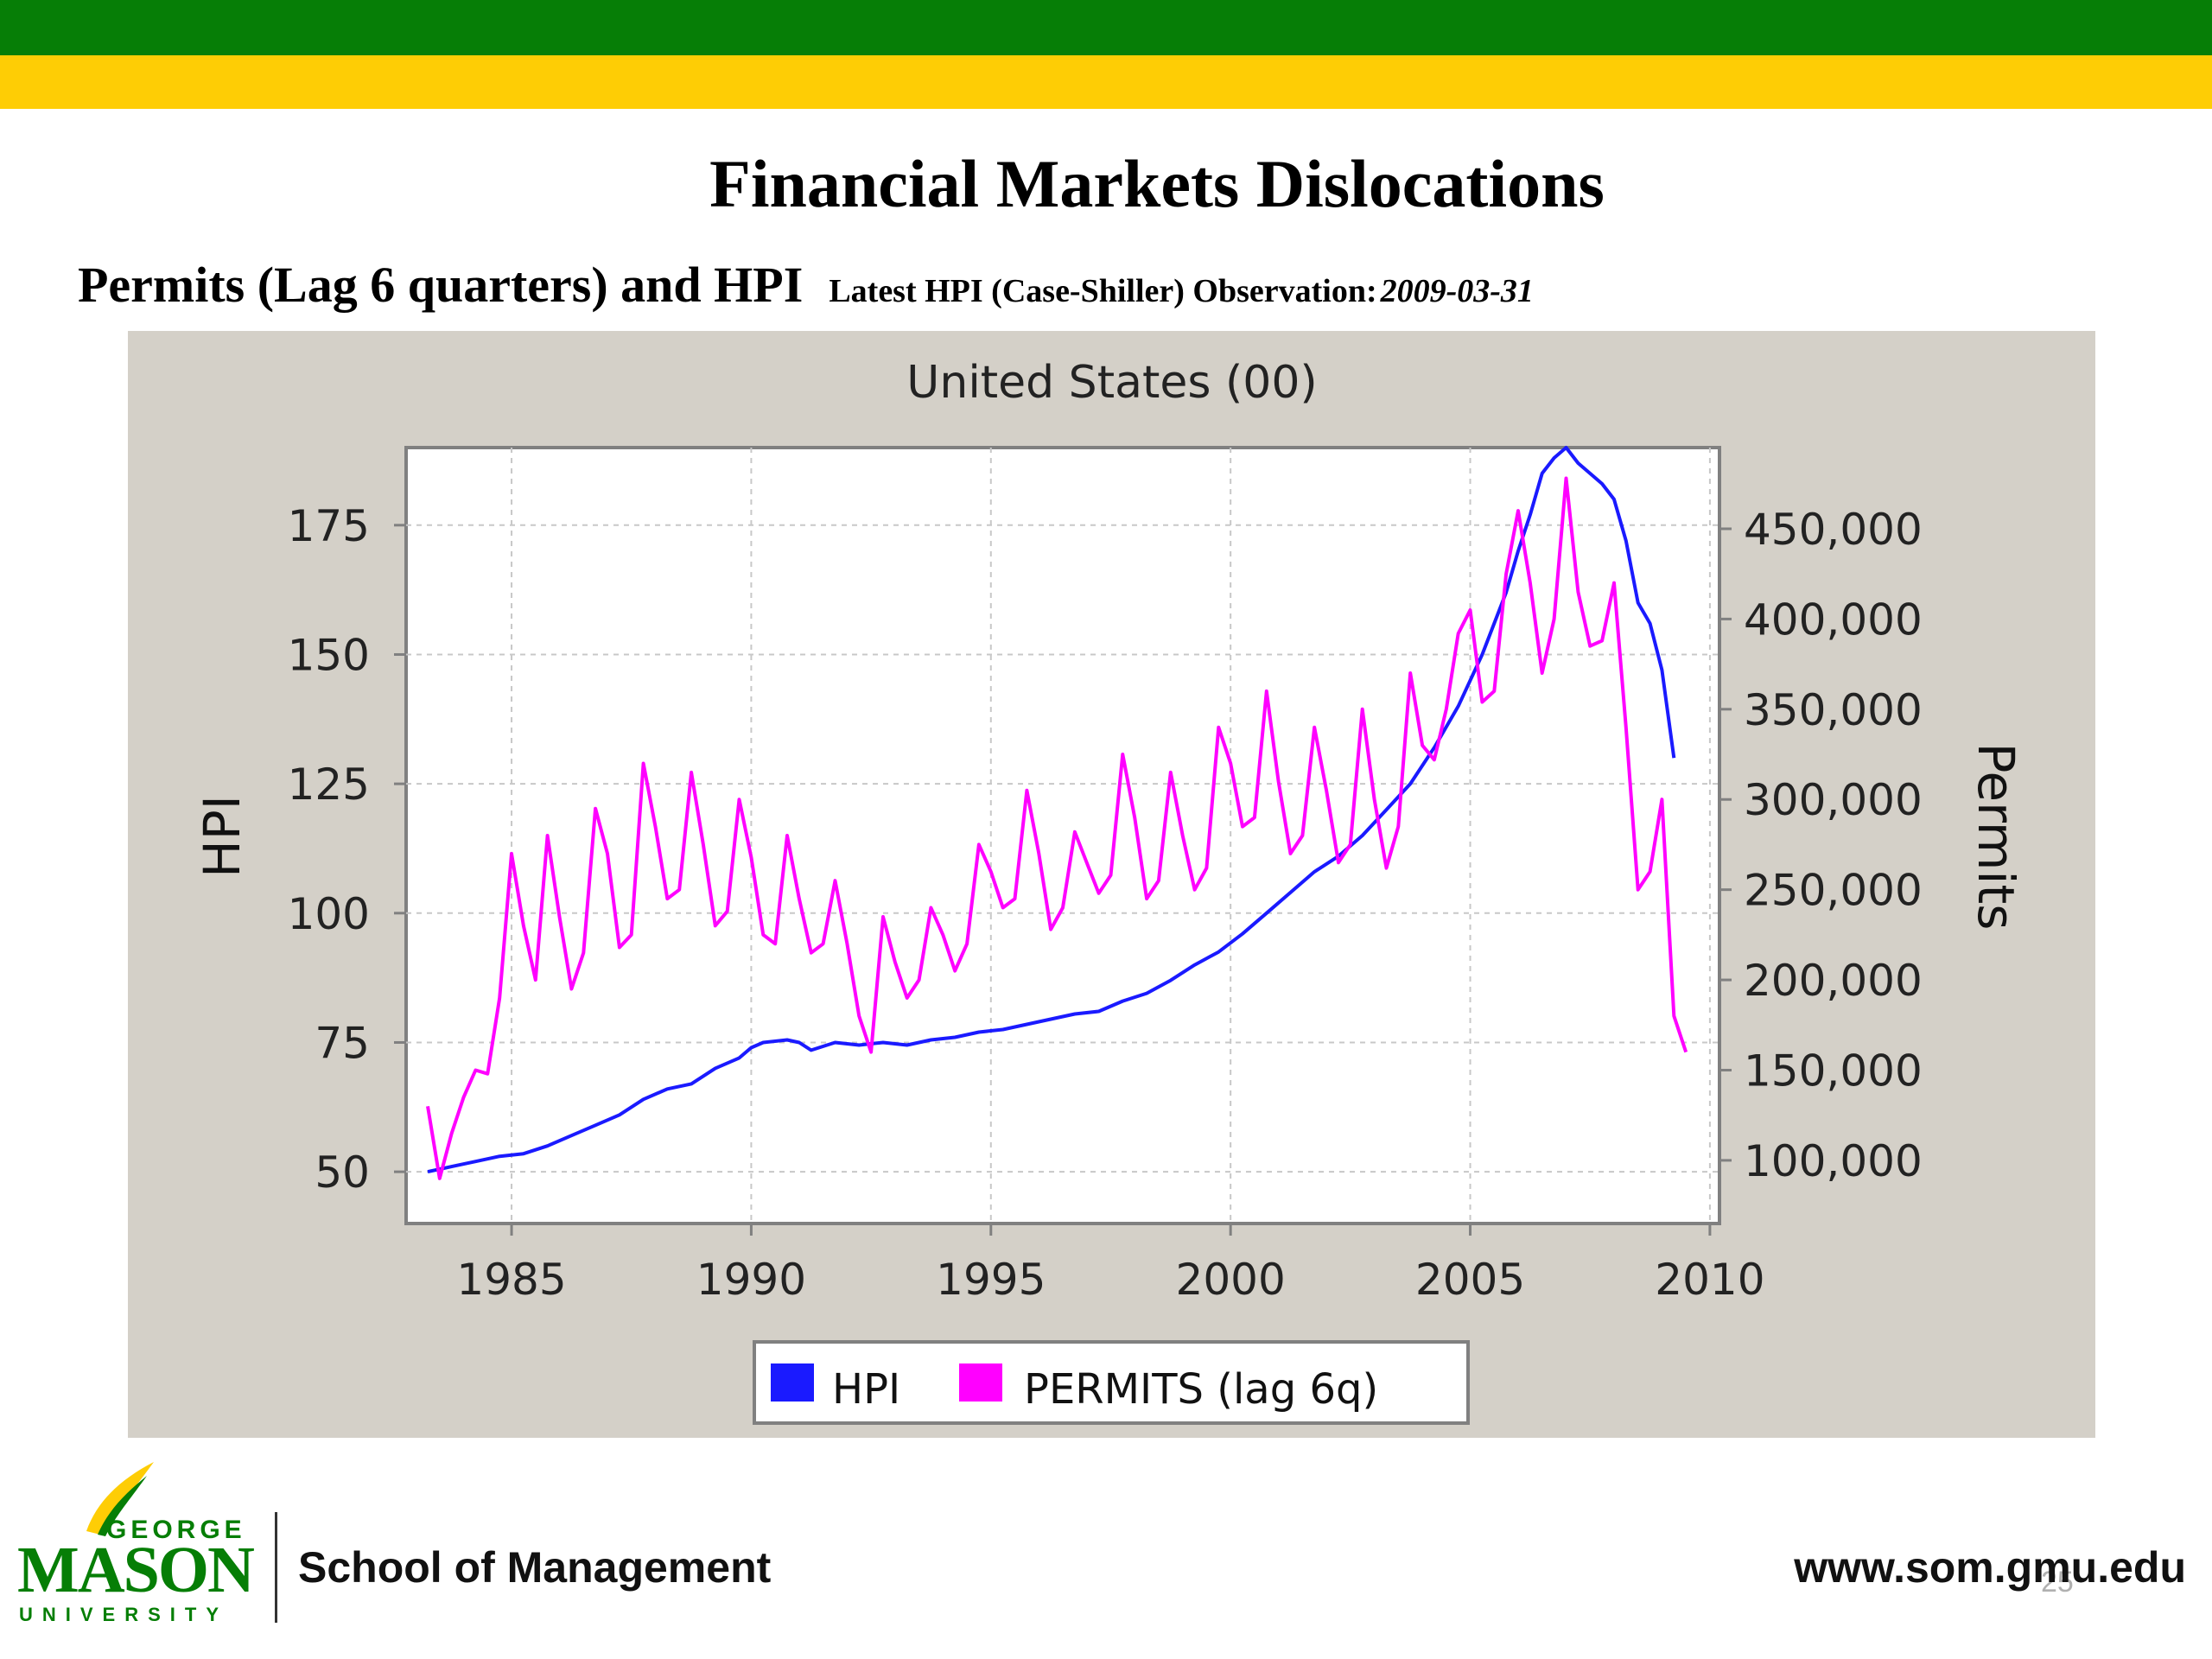 This screenshot has height=1659, width=2212. What do you see at coordinates (1157, 183) in the screenshot?
I see `slide-title: Financial Markets Dislocations` at bounding box center [1157, 183].